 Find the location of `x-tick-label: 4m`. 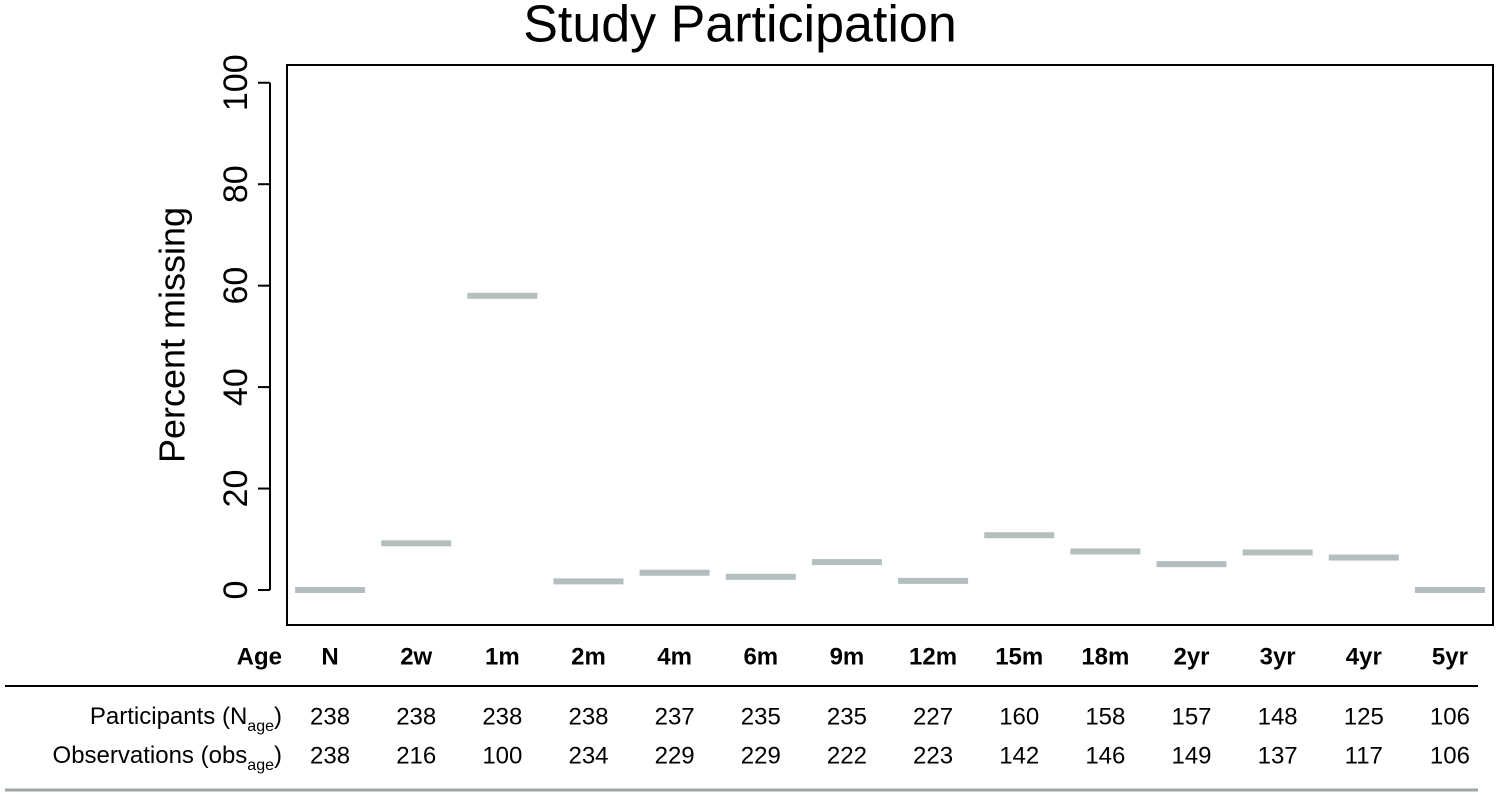

x-tick-label: 4m is located at coordinates (674, 656).